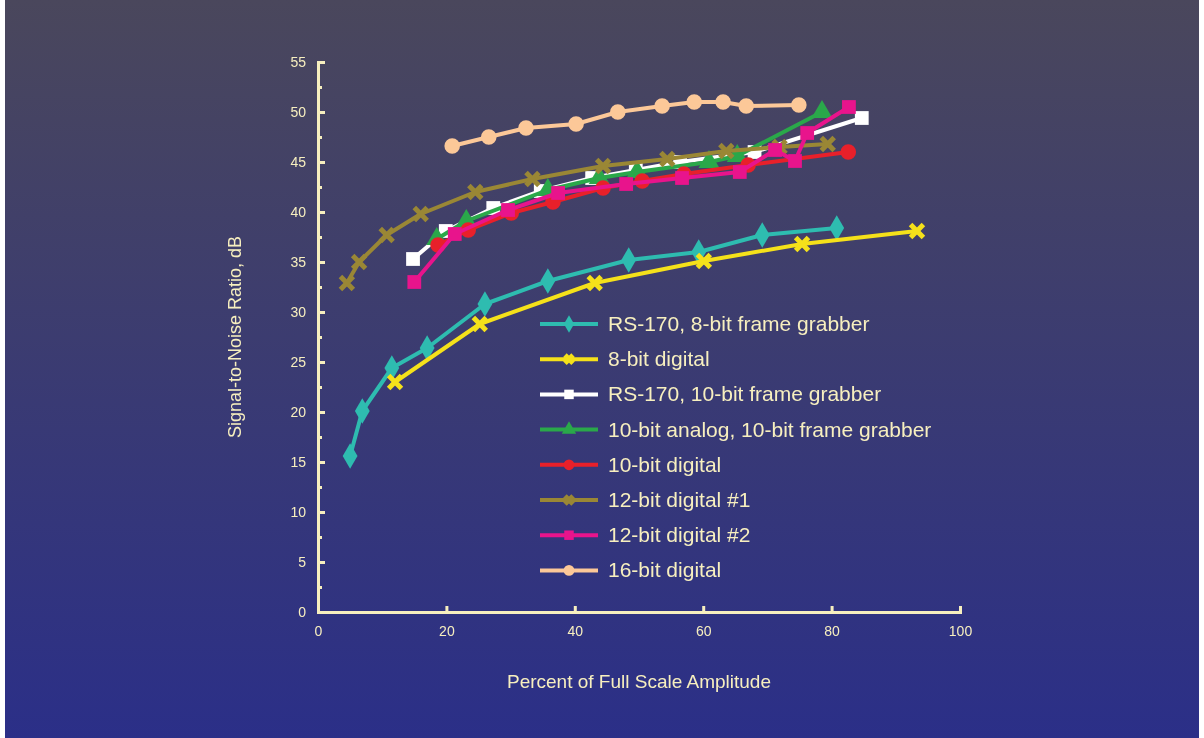  What do you see at coordinates (302, 611) in the screenshot?
I see `y-tick-label: 0` at bounding box center [302, 611].